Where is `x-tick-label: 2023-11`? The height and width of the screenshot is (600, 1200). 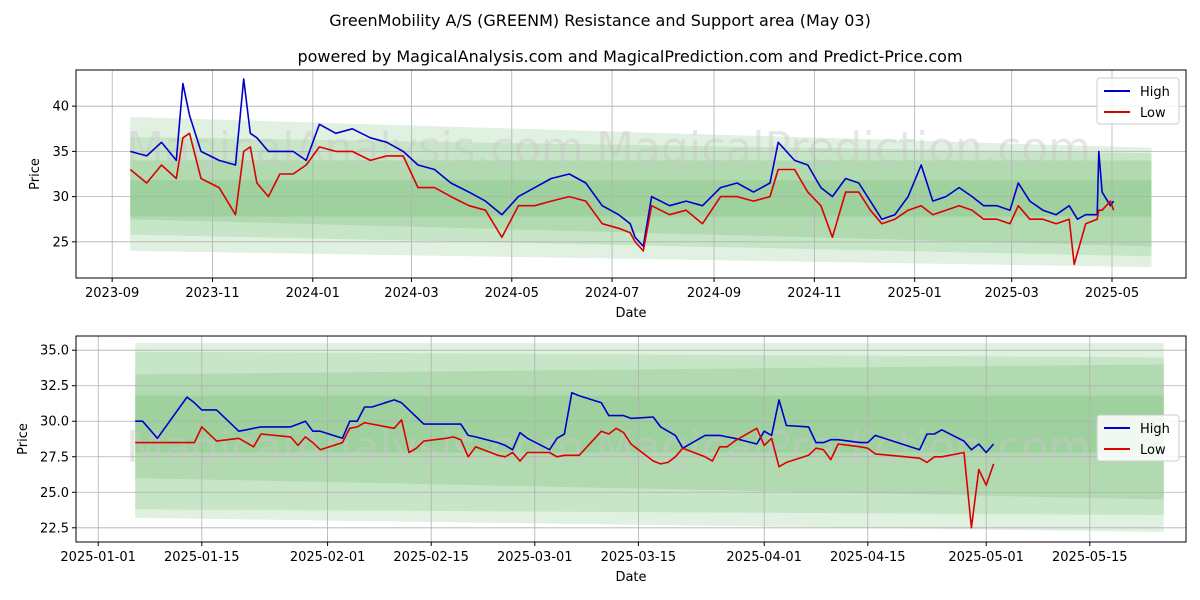
x-tick-label: 2023-11 is located at coordinates (212, 293).